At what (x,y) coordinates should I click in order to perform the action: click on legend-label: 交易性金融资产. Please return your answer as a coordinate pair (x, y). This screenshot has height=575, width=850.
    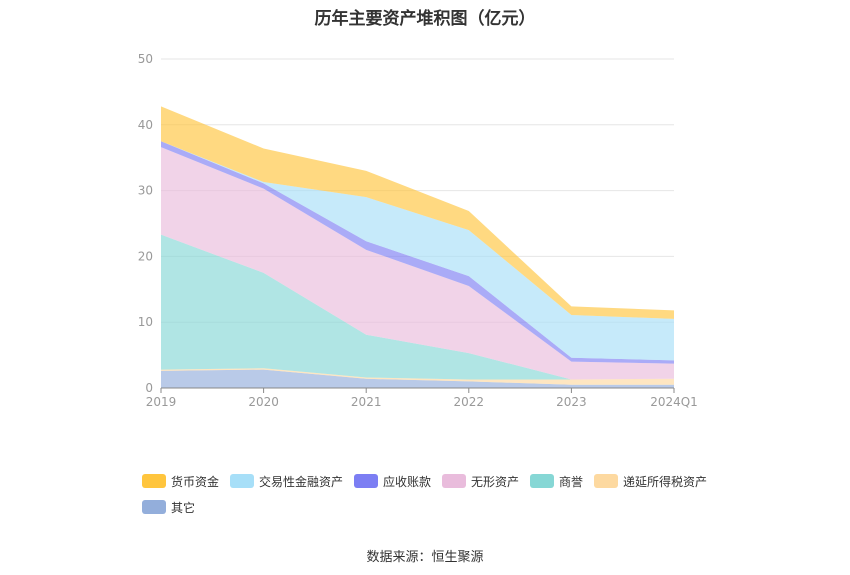
    Looking at the image, I should click on (301, 481).